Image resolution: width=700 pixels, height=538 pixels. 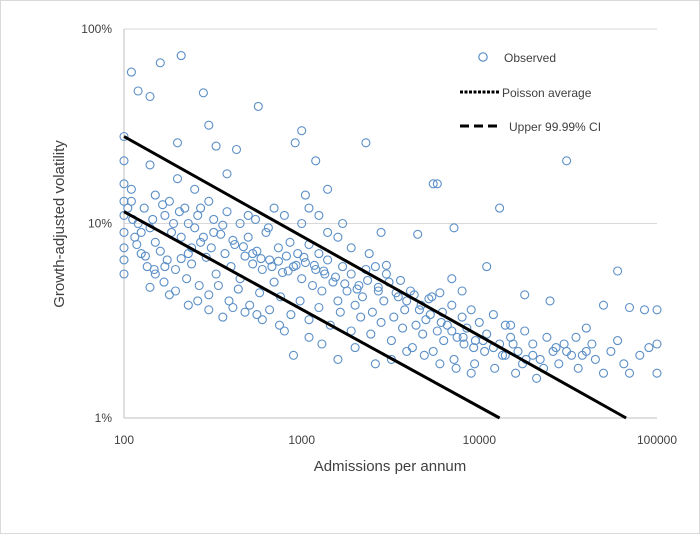 What do you see at coordinates (530, 92) in the screenshot?
I see `legend: Observed Poisson average Upper 99.99% CI` at bounding box center [530, 92].